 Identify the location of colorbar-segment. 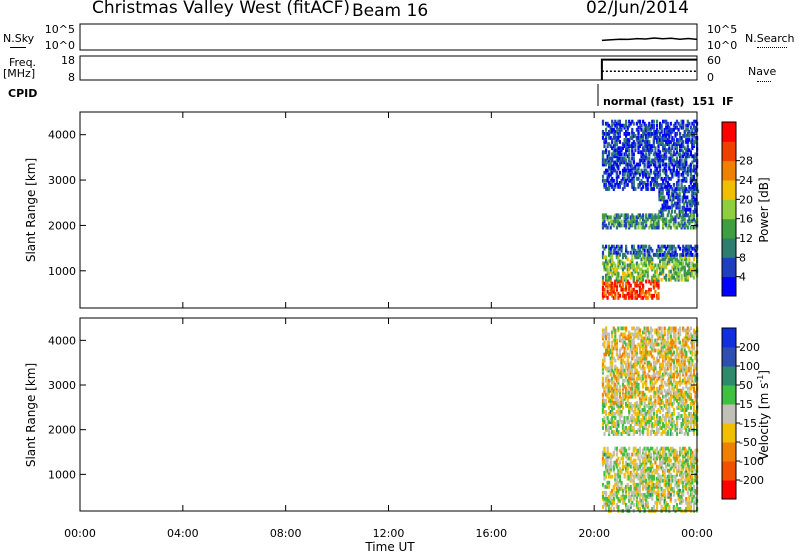
(729, 357).